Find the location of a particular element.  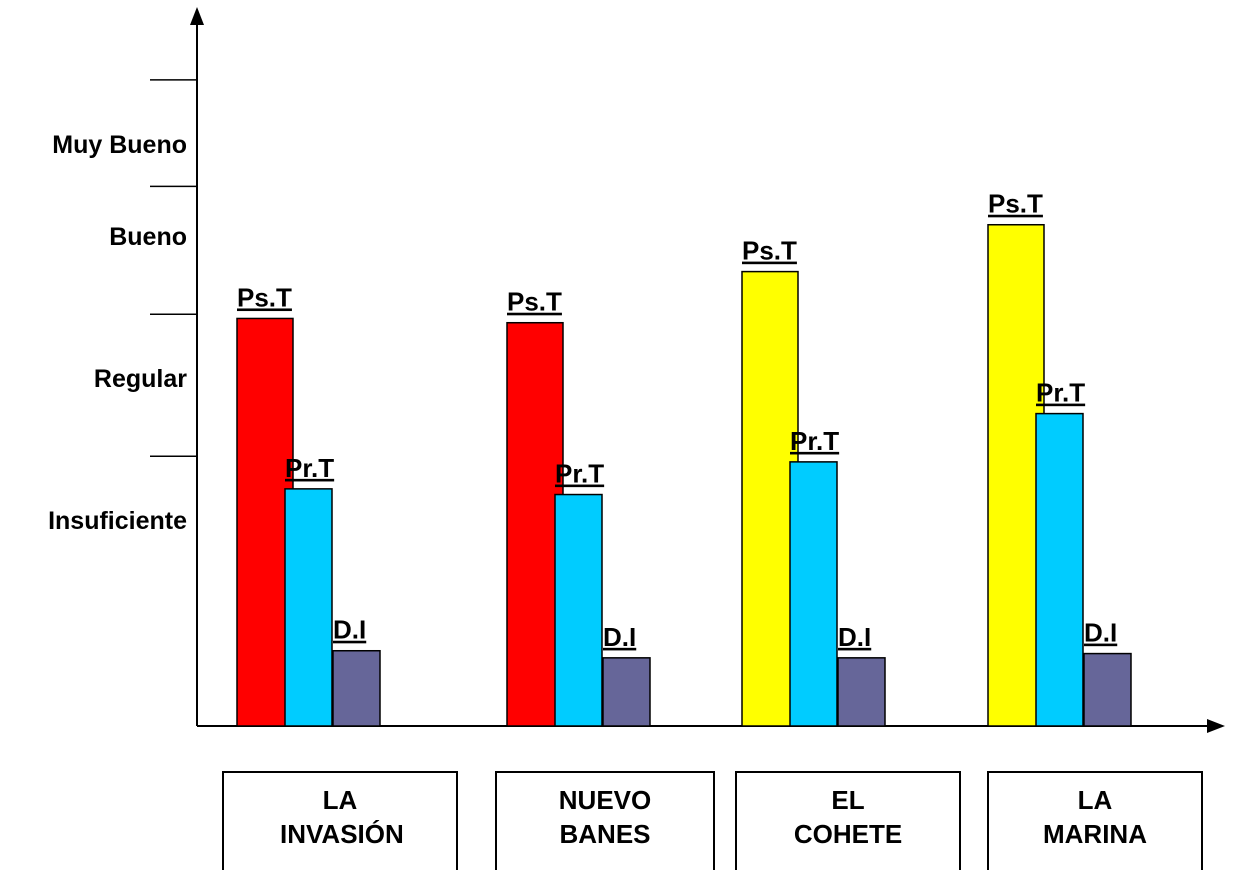

category-label-line2: MARINA is located at coordinates (1095, 833).